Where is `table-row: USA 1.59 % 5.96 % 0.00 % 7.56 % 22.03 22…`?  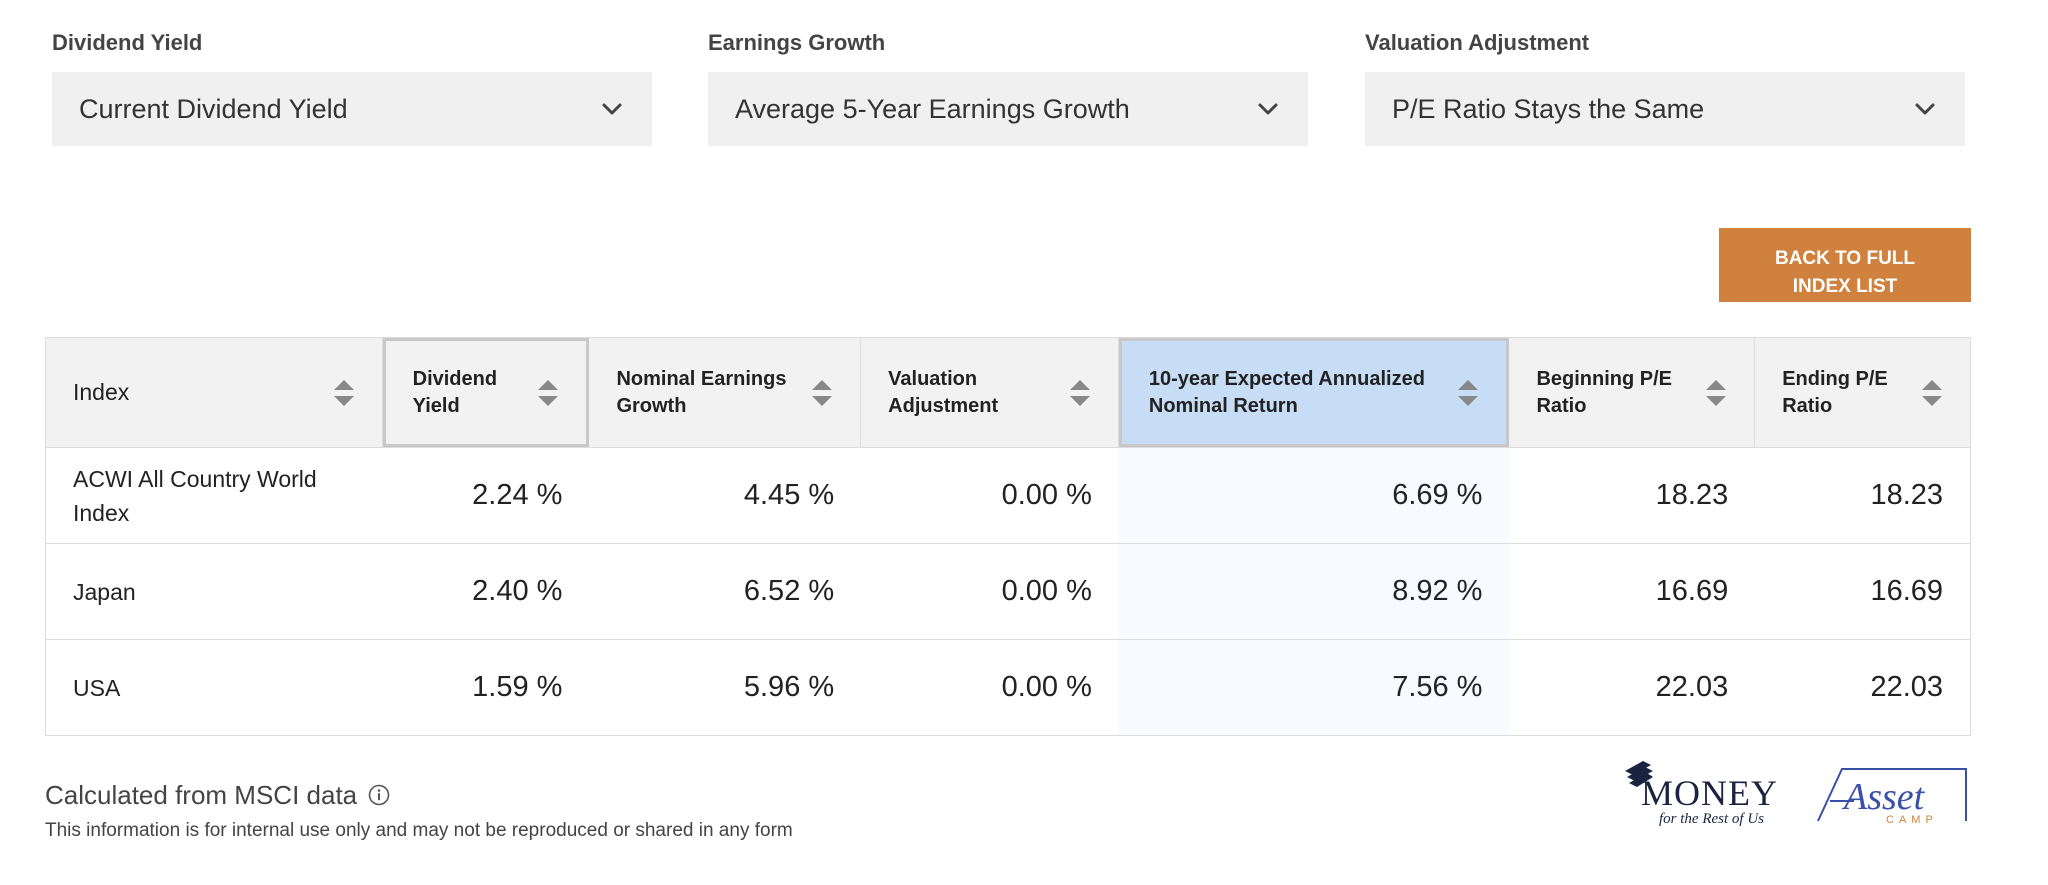
table-row: USA 1.59 % 5.96 % 0.00 % 7.56 % 22.03 22… is located at coordinates (1008, 687).